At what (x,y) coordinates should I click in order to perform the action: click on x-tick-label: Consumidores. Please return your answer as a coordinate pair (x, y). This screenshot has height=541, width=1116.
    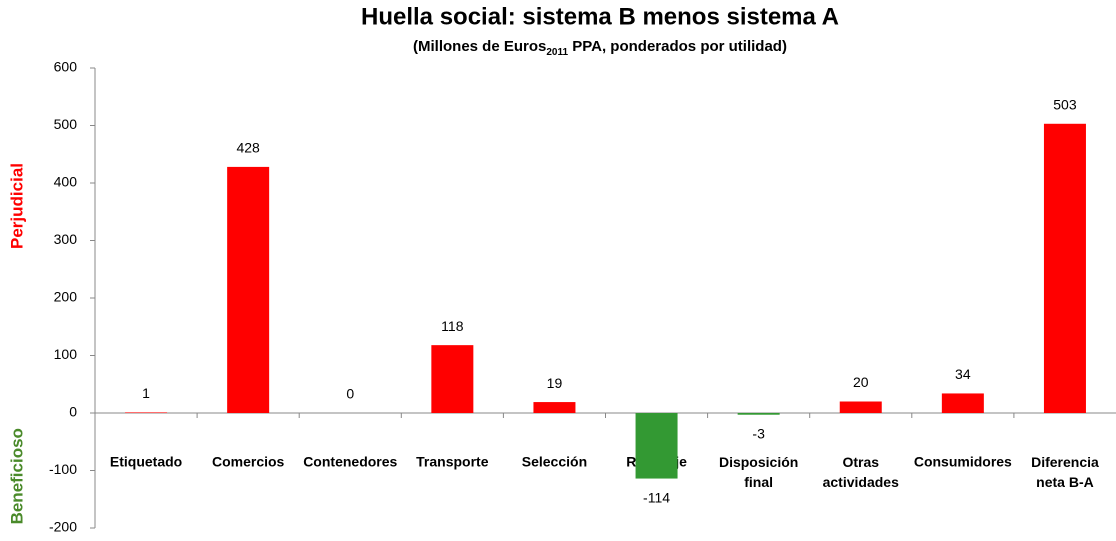
    Looking at the image, I should click on (963, 462).